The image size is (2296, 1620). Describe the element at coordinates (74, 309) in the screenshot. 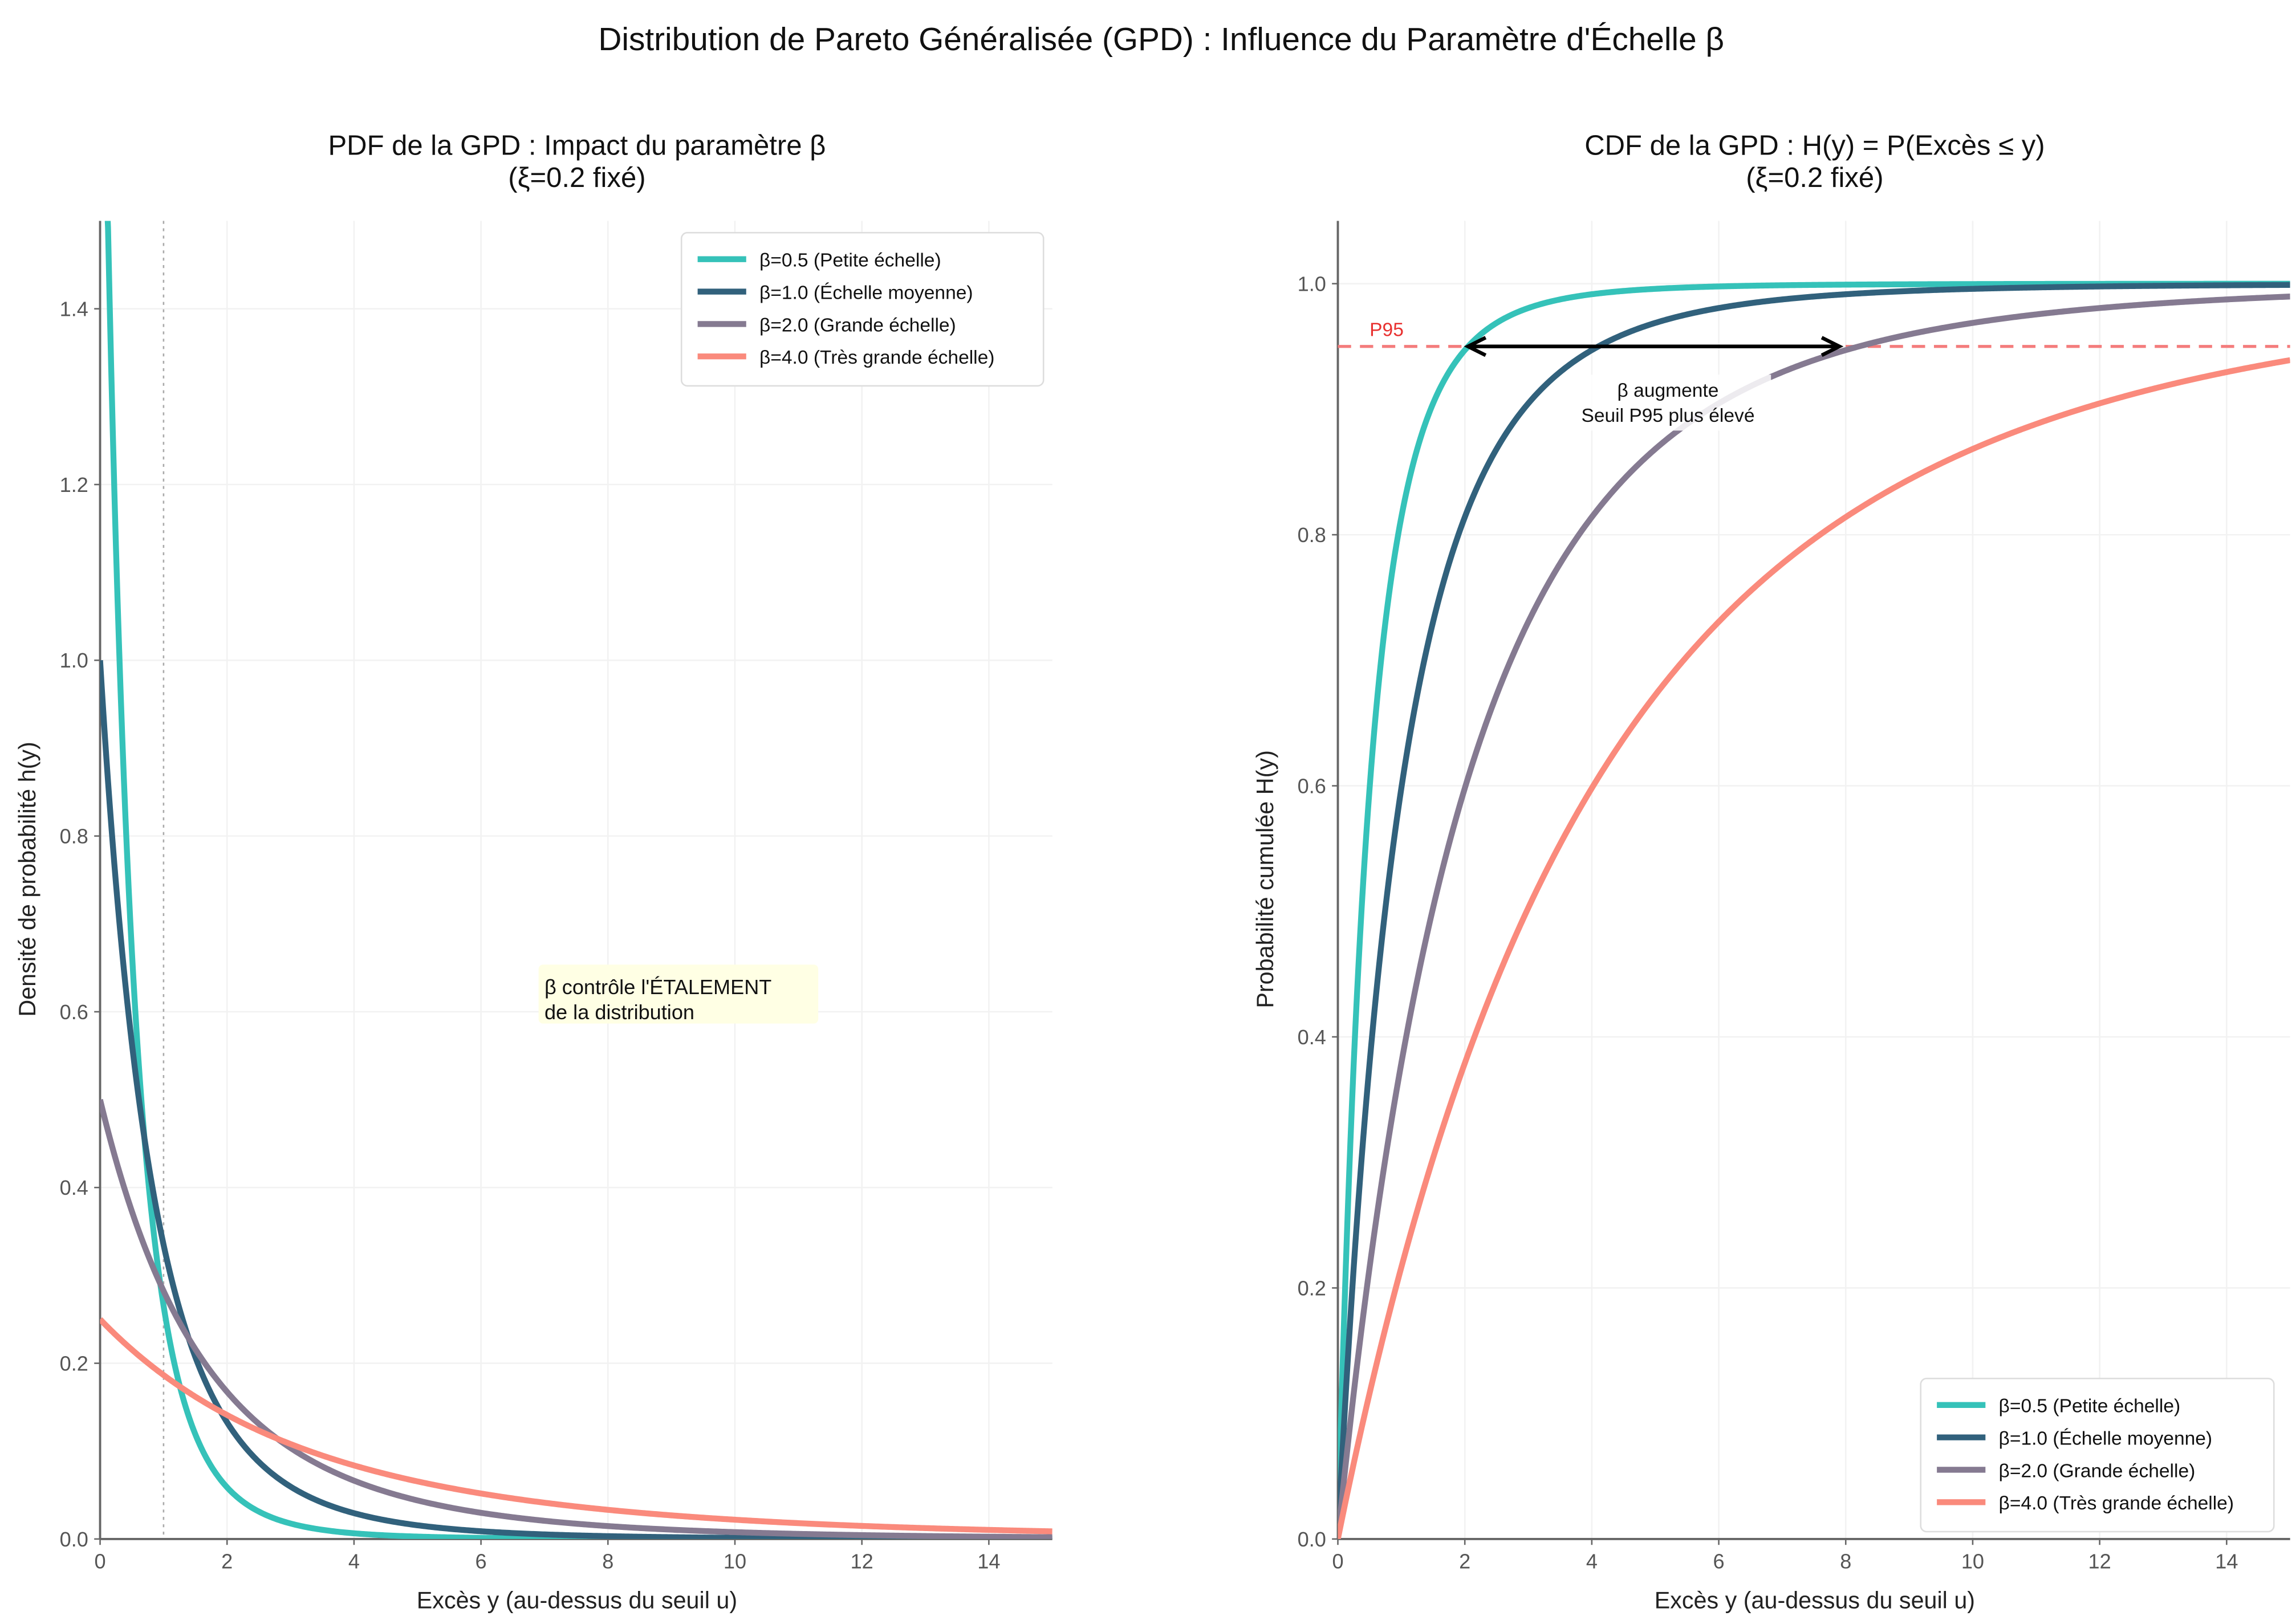

I see `y-tick-label: 1.4` at that location.